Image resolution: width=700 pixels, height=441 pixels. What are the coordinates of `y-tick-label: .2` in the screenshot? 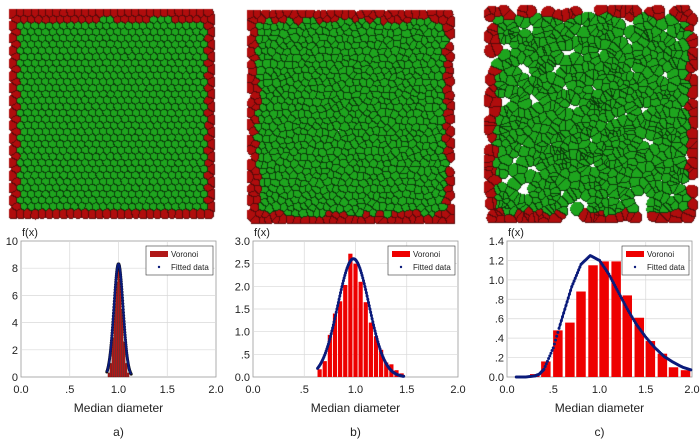 It's located at (499, 359).